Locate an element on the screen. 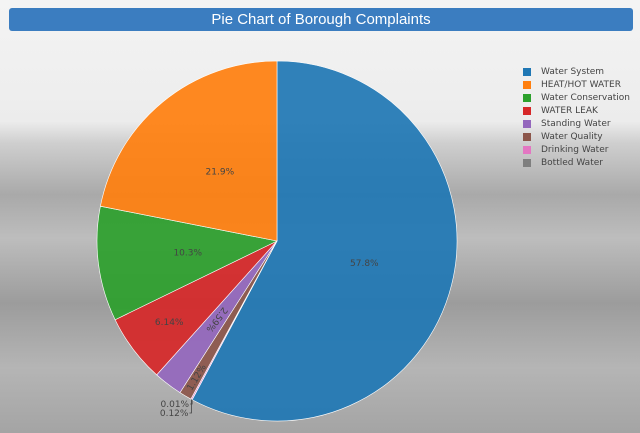  legend-item: Water Quality is located at coordinates (576, 136).